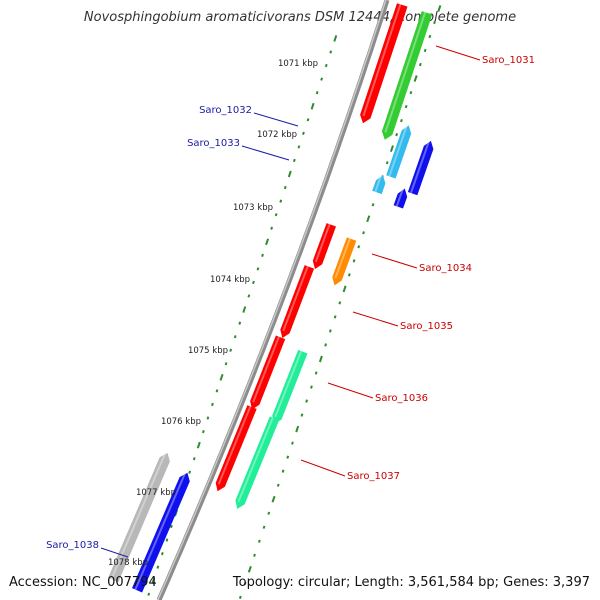  Describe the element at coordinates (83, 582) in the screenshot. I see `accession-text: Accession: NC_007794` at that location.